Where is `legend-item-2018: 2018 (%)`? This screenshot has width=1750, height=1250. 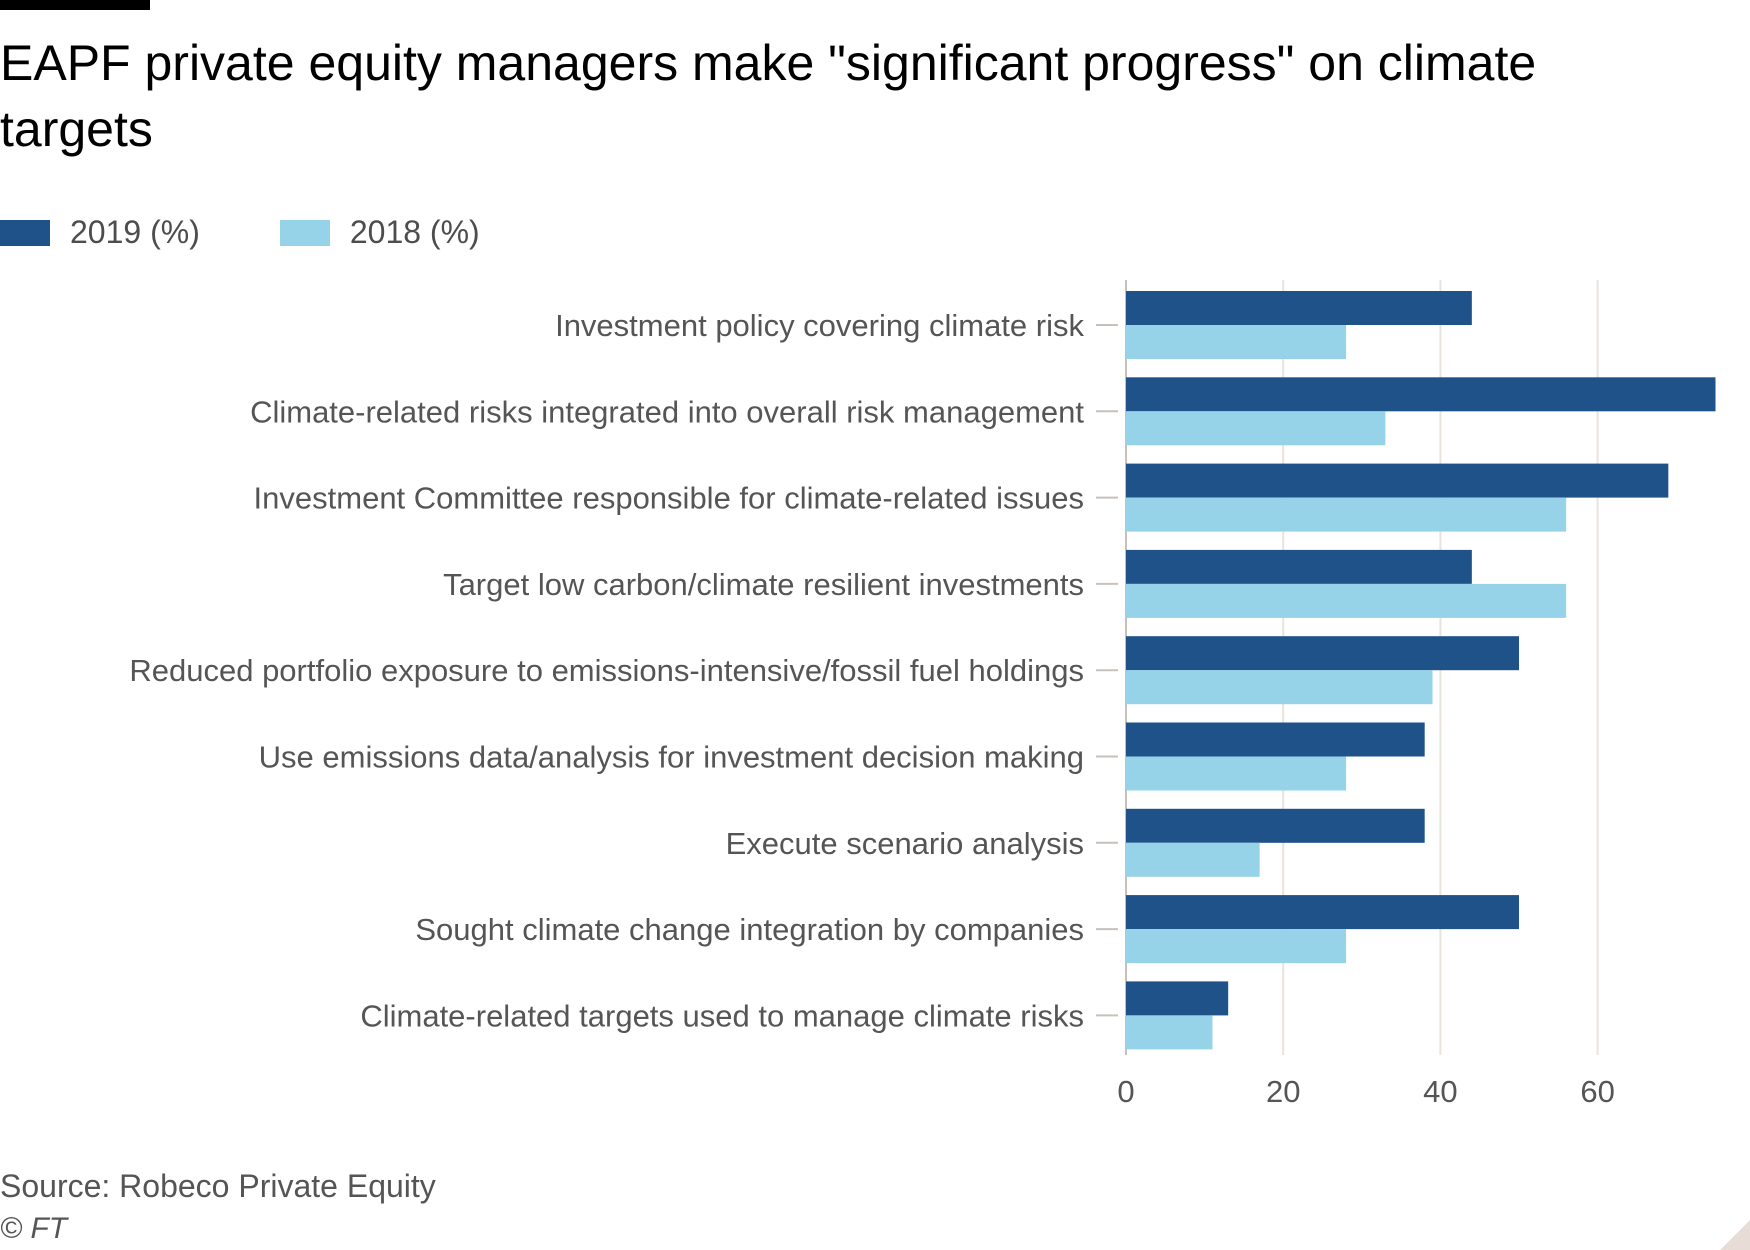 legend-item-2018: 2018 (%) is located at coordinates (379, 232).